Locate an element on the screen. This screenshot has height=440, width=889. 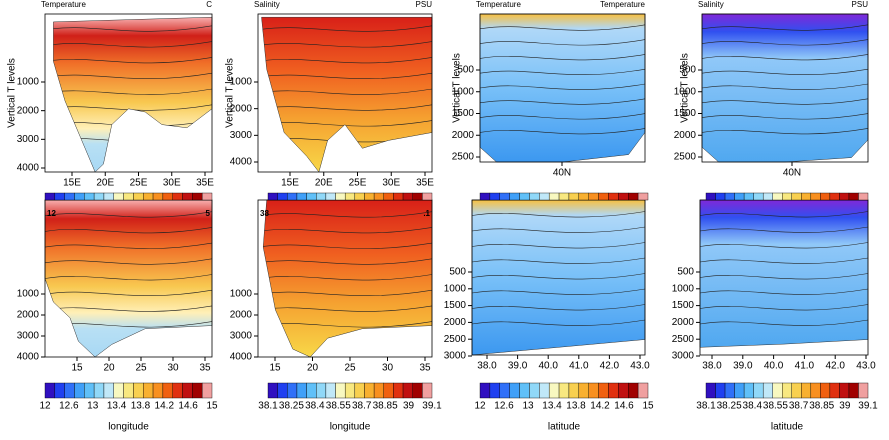
x-tick-label: 15 is located at coordinates (275, 368).